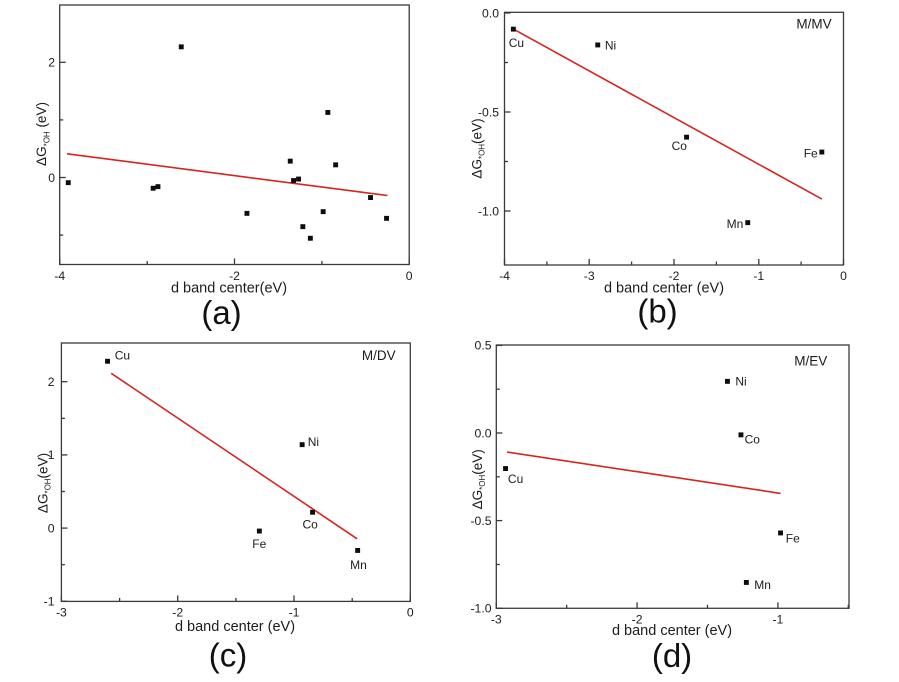  I want to click on svg-text: M/MV, so click(813, 23).